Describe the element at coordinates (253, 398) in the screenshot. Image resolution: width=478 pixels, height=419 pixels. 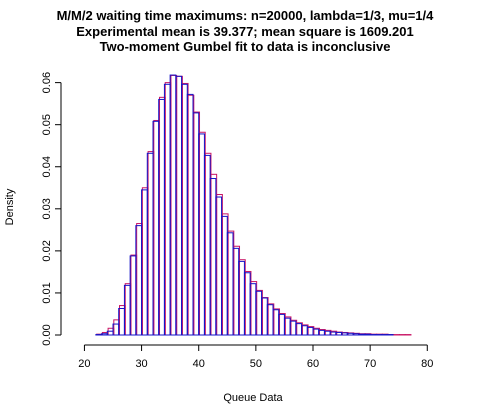
I see `x-axis-label: Queue Data` at that location.